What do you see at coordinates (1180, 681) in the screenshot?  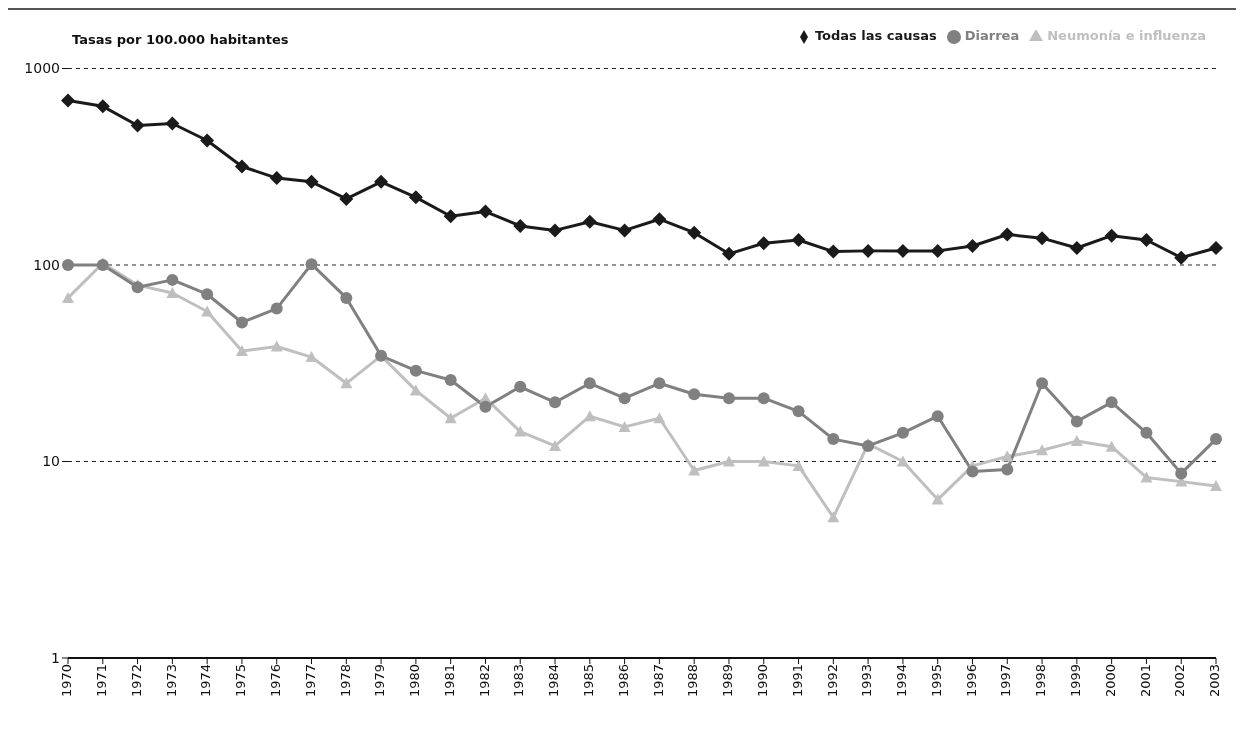 I see `x-tick-label: 2002` at bounding box center [1180, 681].